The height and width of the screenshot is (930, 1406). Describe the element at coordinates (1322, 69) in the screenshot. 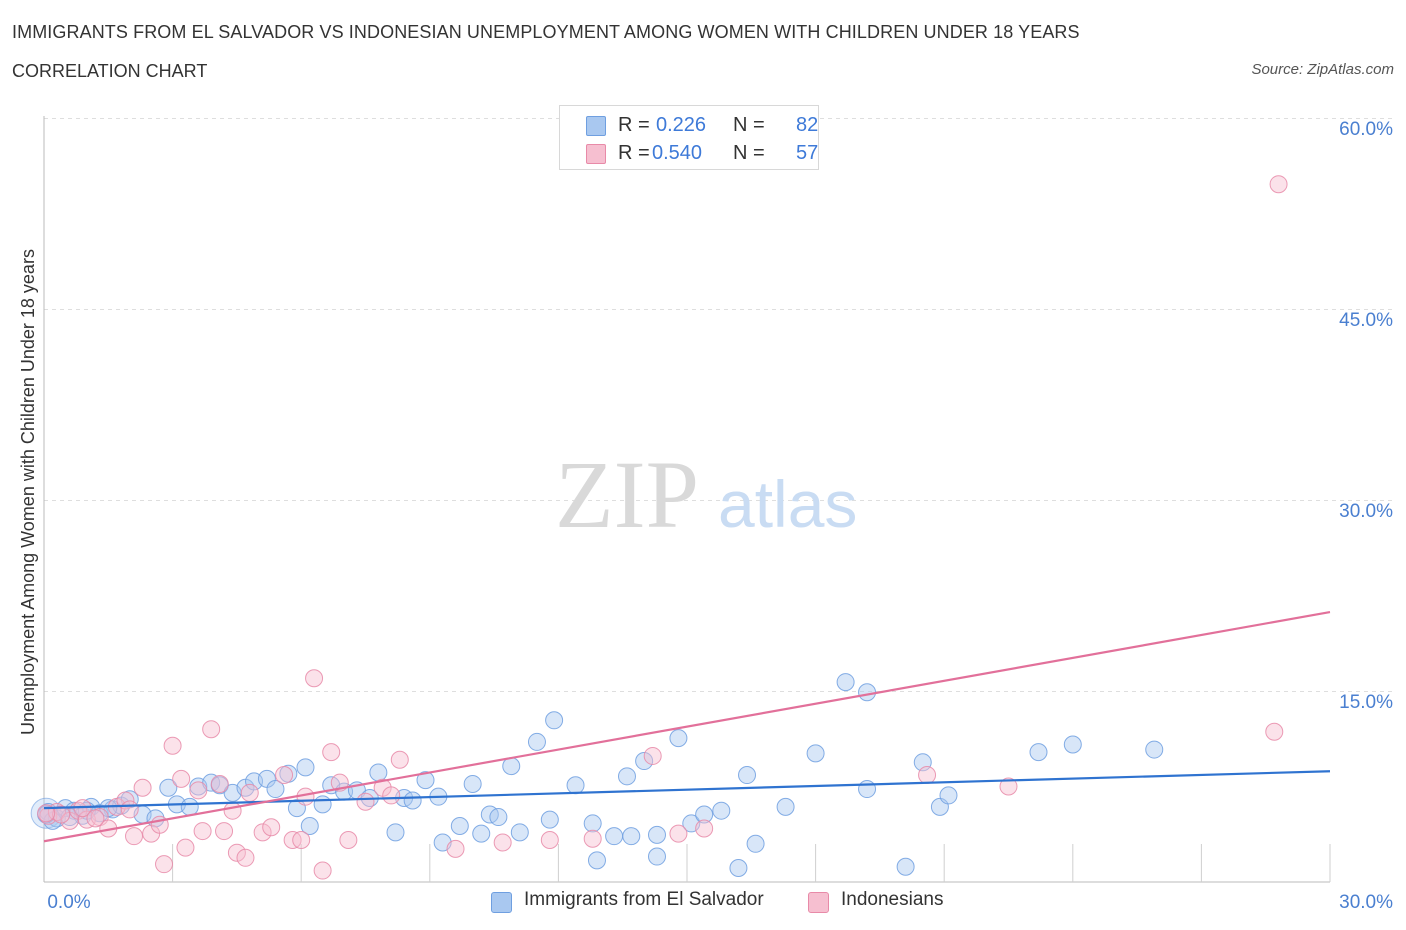

I see `source-credit: Source: ZipAtlas.com` at that location.